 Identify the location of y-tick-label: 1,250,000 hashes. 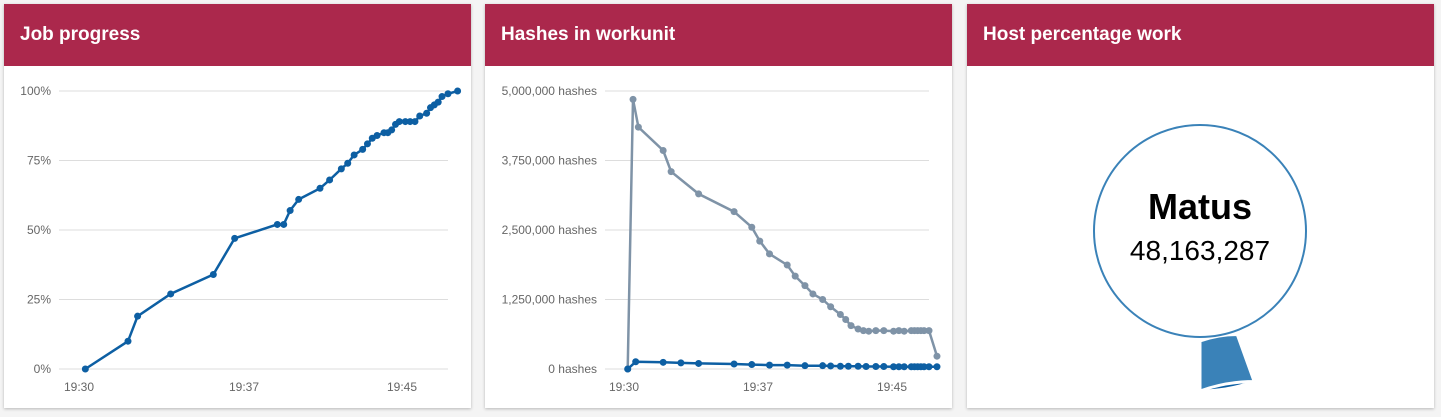
(549, 300).